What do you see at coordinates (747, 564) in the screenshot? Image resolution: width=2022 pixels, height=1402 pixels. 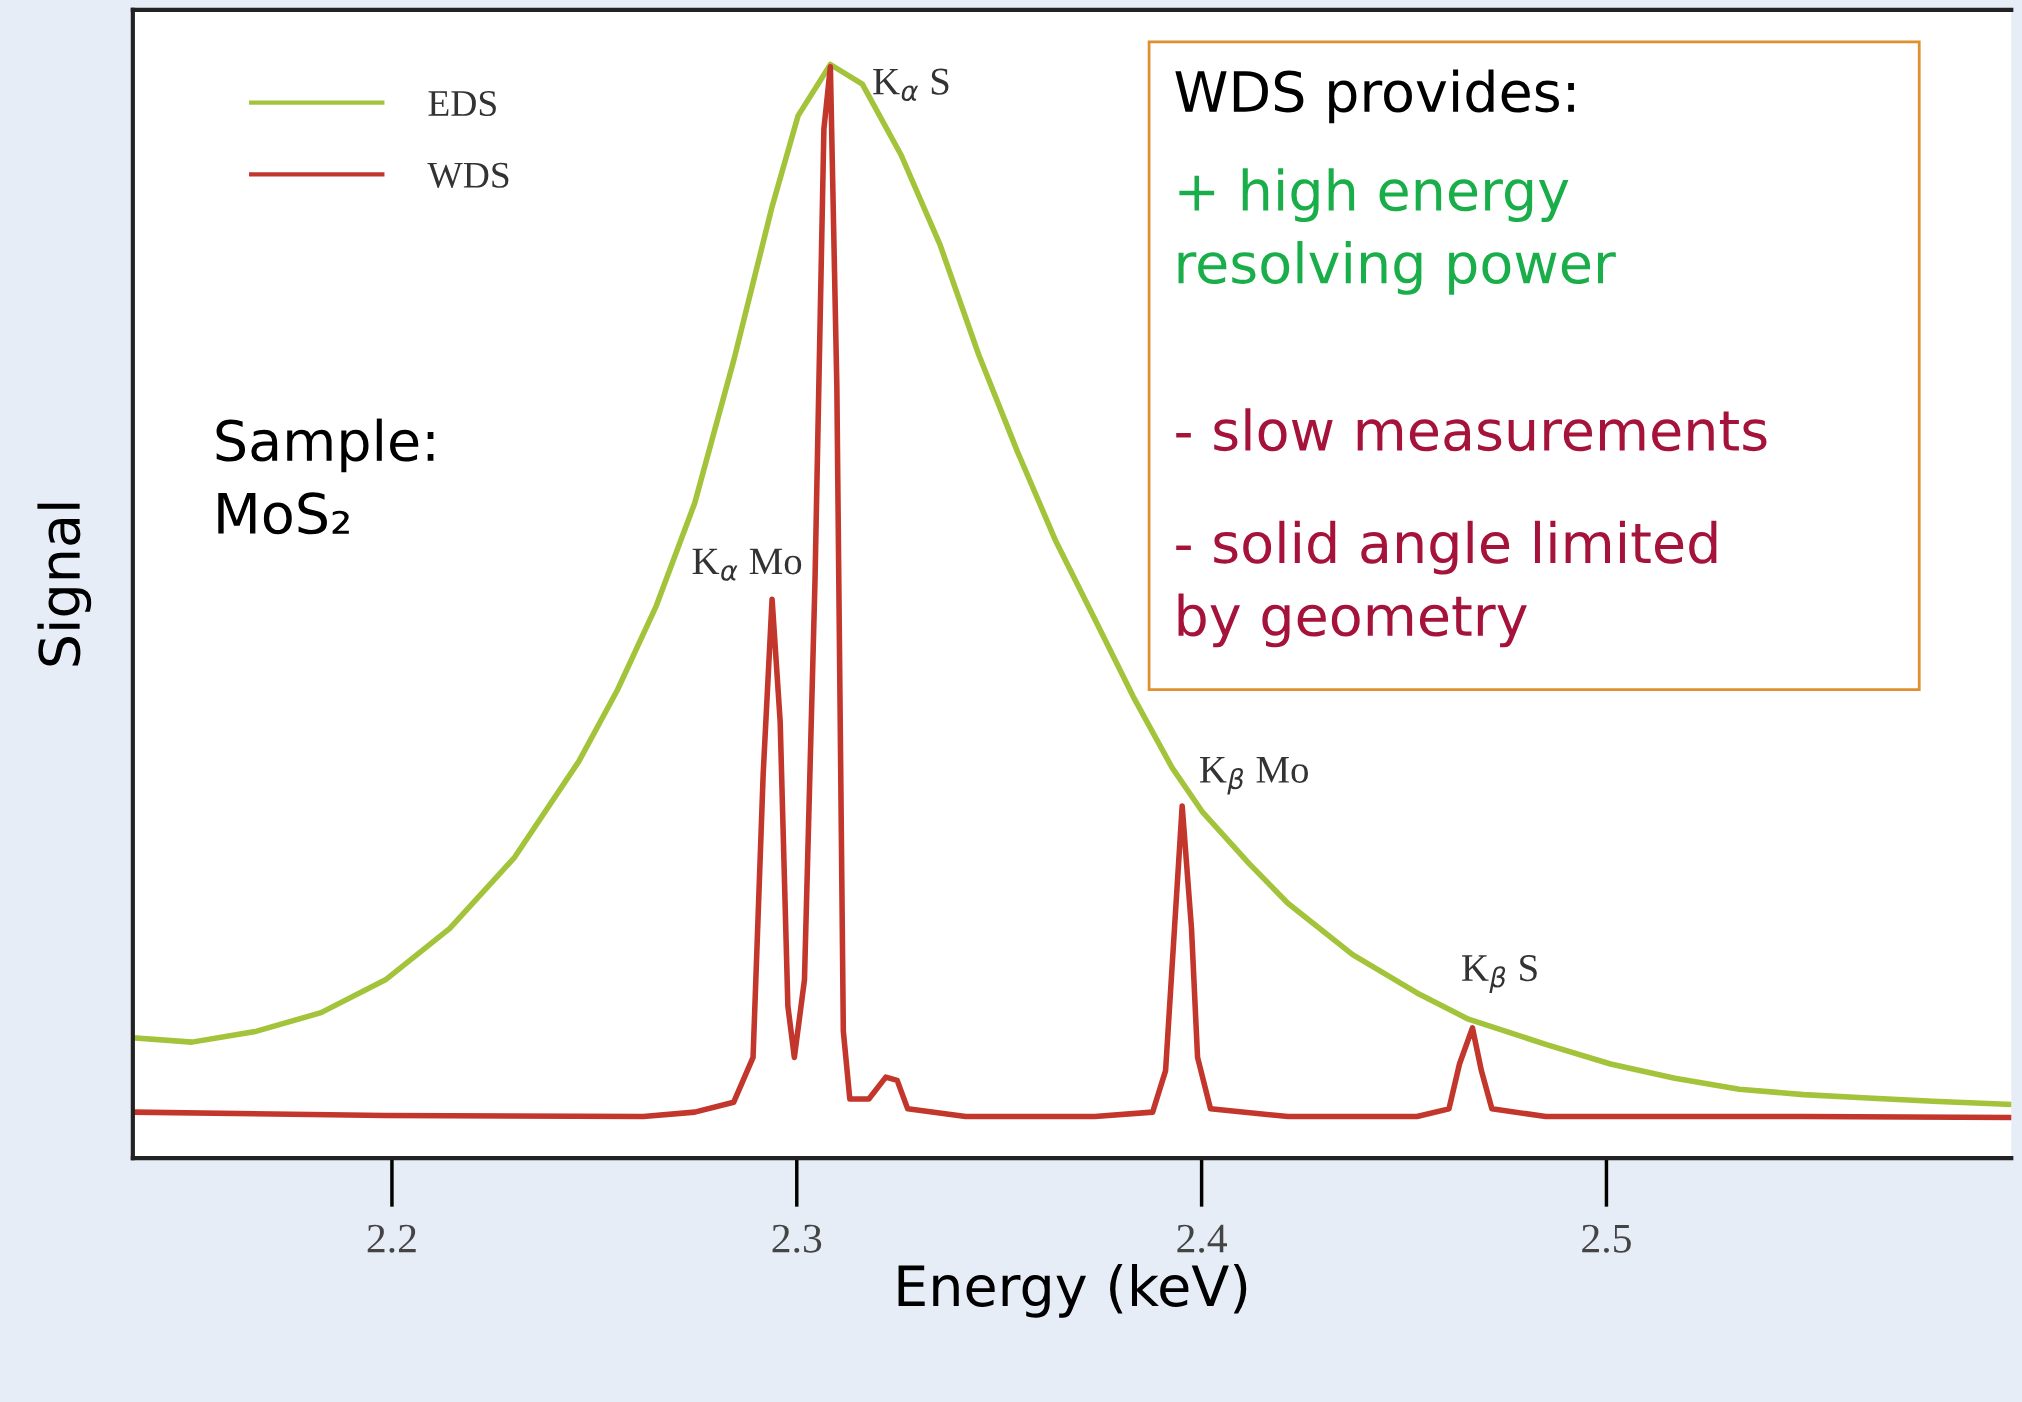 I see `annotation: K$_{α}$ Mo` at bounding box center [747, 564].